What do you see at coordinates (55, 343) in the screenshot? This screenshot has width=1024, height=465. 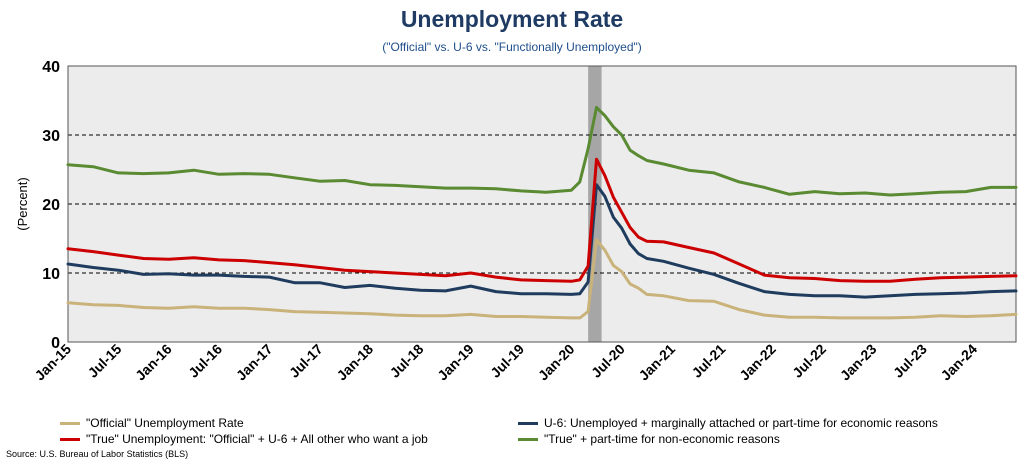 I see `y-tick-label: 0` at bounding box center [55, 343].